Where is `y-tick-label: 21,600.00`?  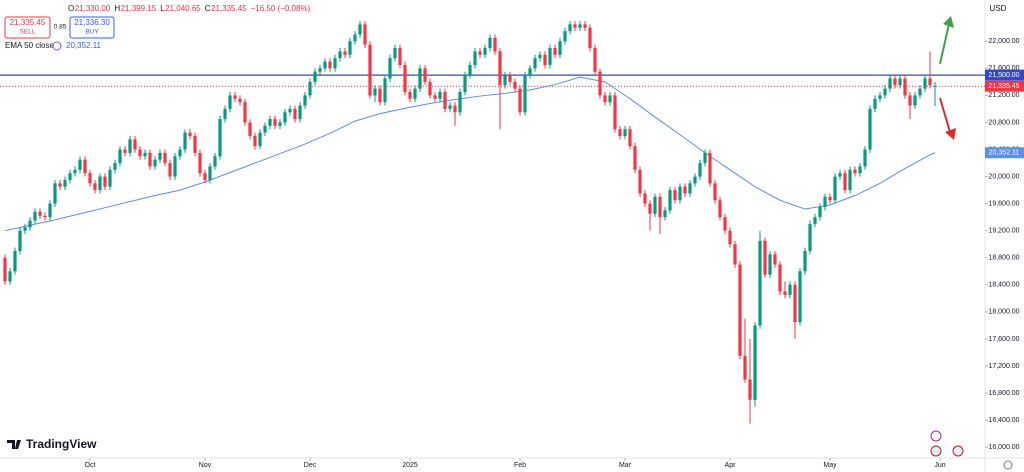
y-tick-label: 21,600.00 is located at coordinates (1003, 68).